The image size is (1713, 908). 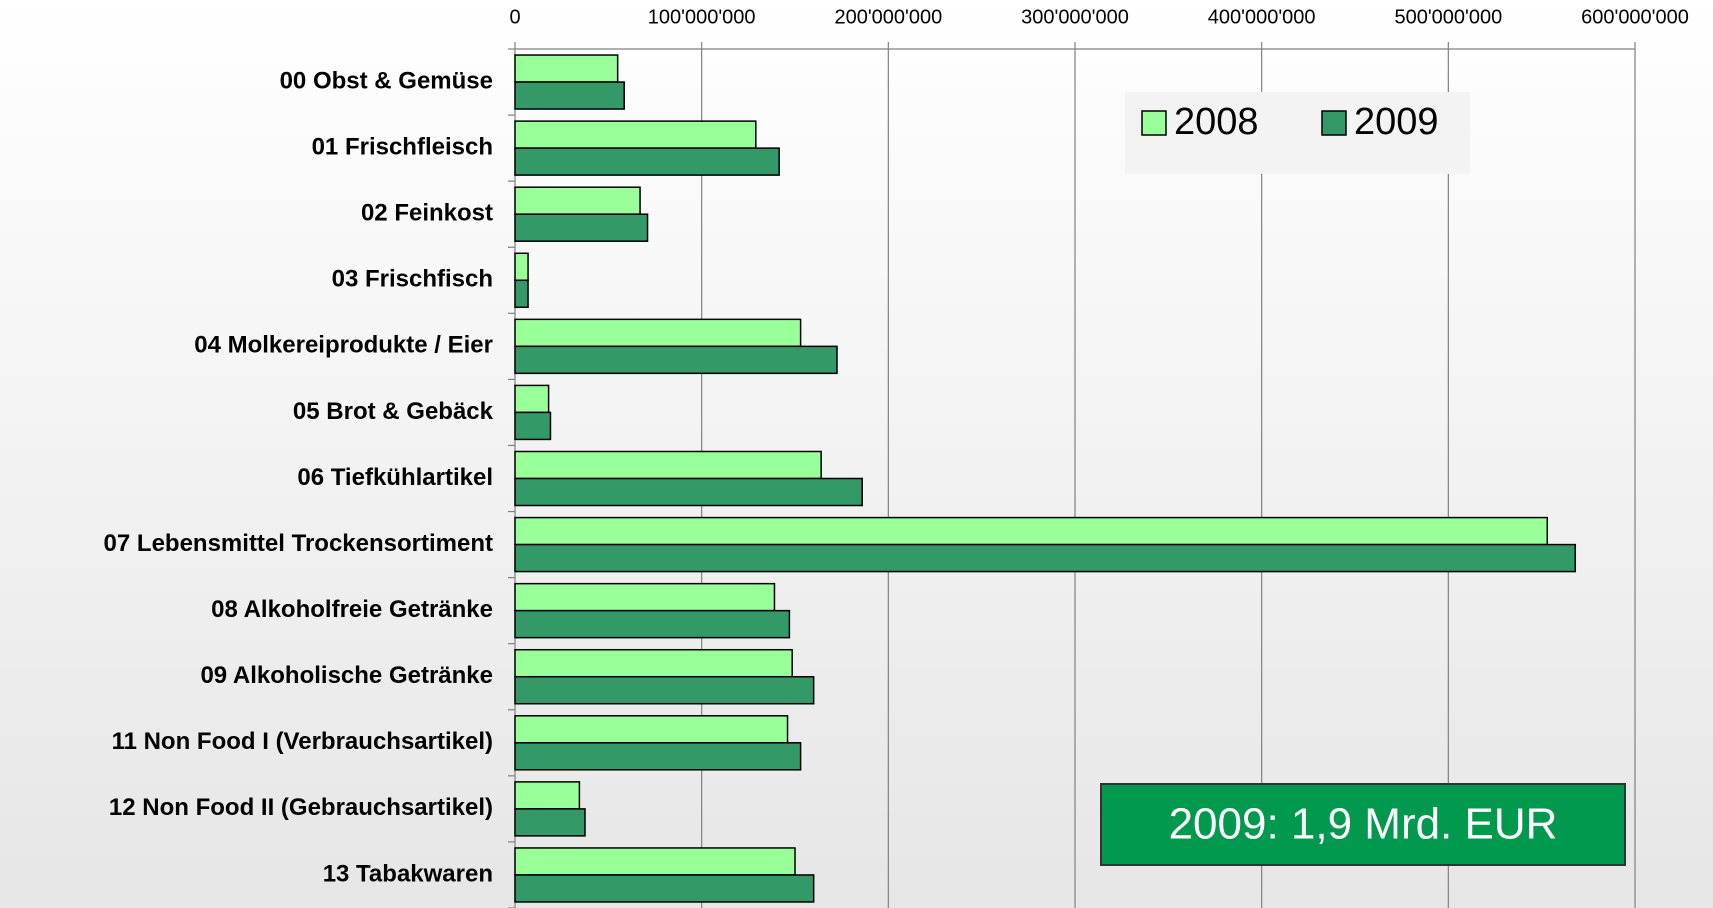 What do you see at coordinates (888, 17) in the screenshot?
I see `x-tick-label: 200'000'000` at bounding box center [888, 17].